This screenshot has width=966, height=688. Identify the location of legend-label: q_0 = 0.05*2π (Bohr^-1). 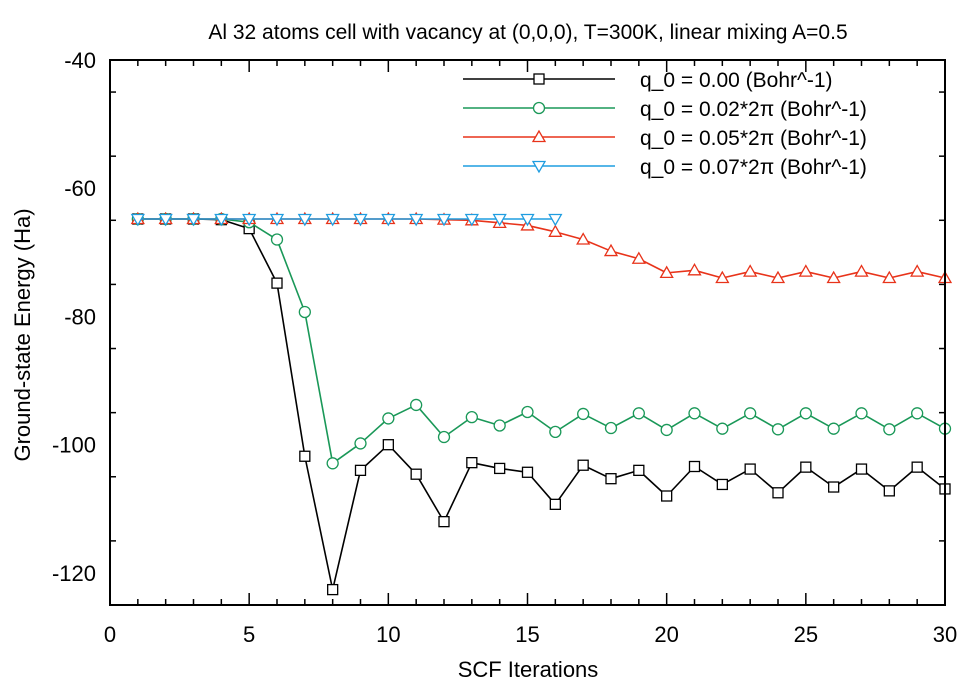
(753, 138).